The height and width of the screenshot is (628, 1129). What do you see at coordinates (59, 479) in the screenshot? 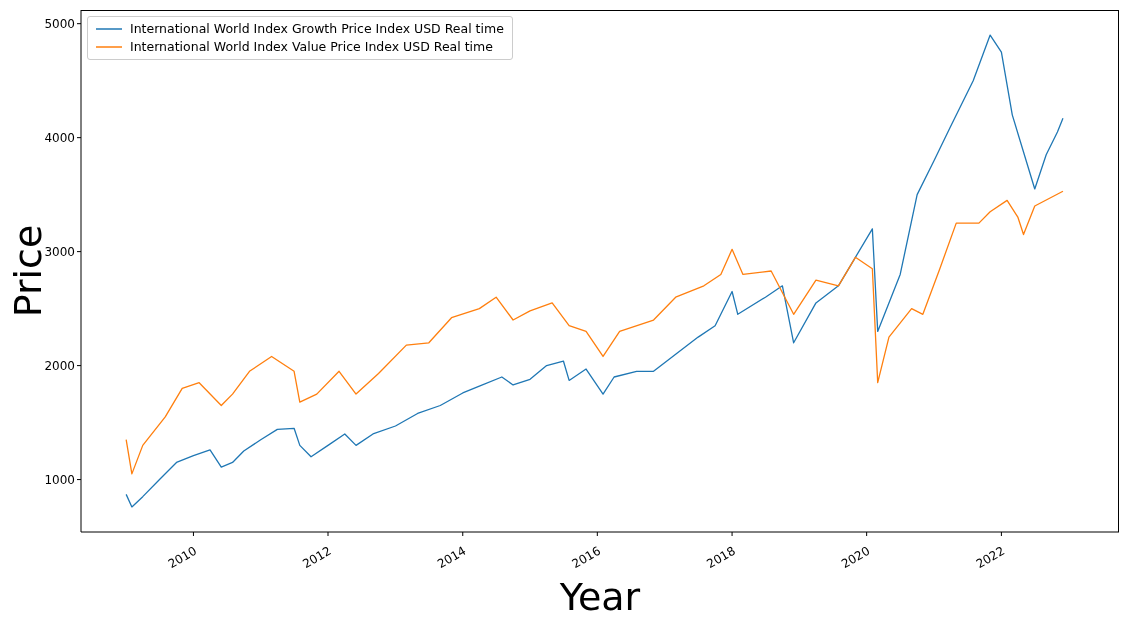
I see `y-tick-label: 1000` at bounding box center [59, 479].